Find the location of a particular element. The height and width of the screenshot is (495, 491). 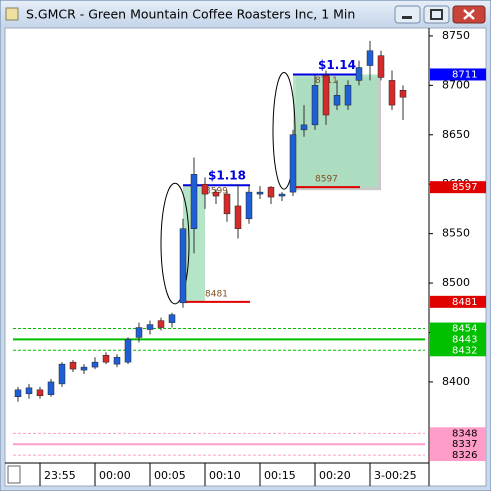

x-tick-label: 00:15 is located at coordinates (280, 475).